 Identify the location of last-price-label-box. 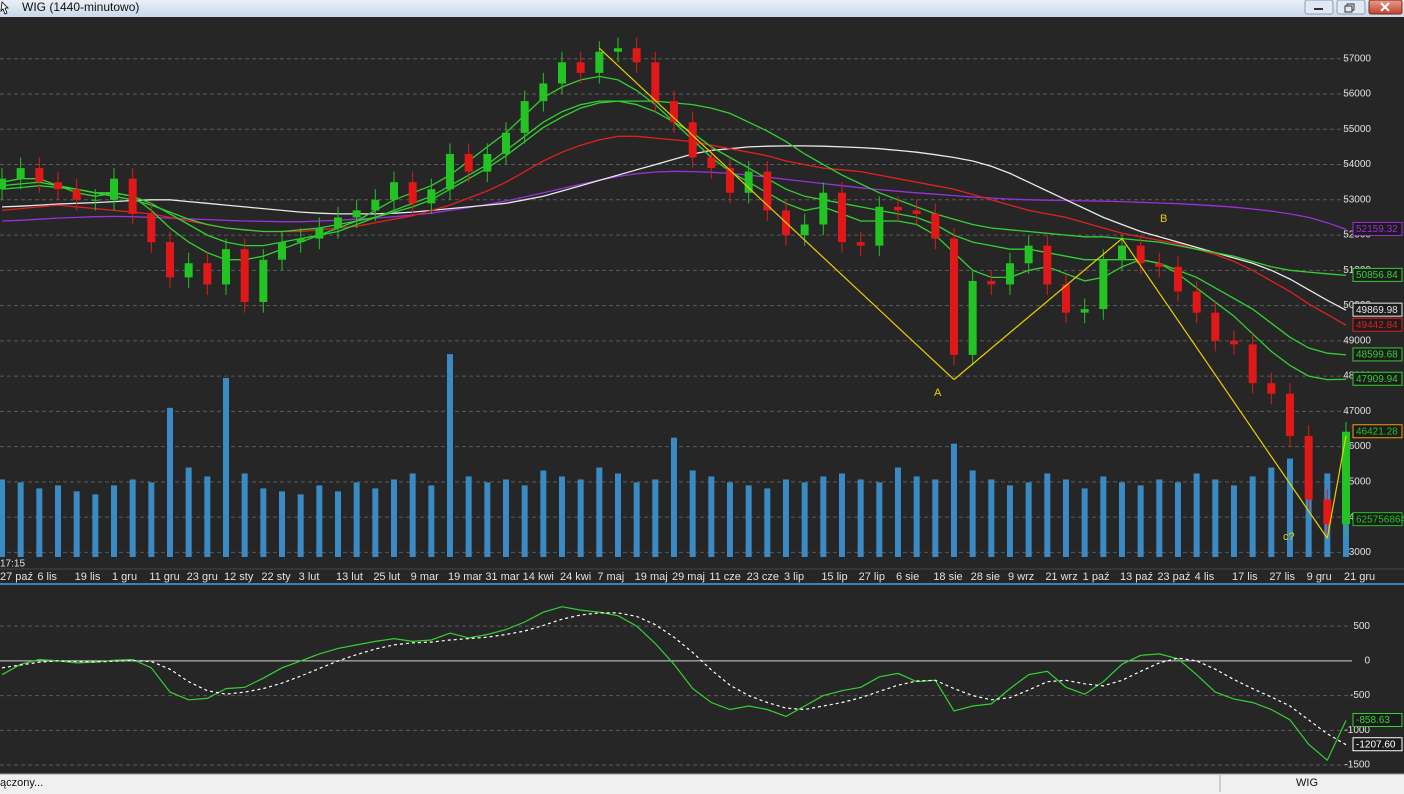
(1377, 431).